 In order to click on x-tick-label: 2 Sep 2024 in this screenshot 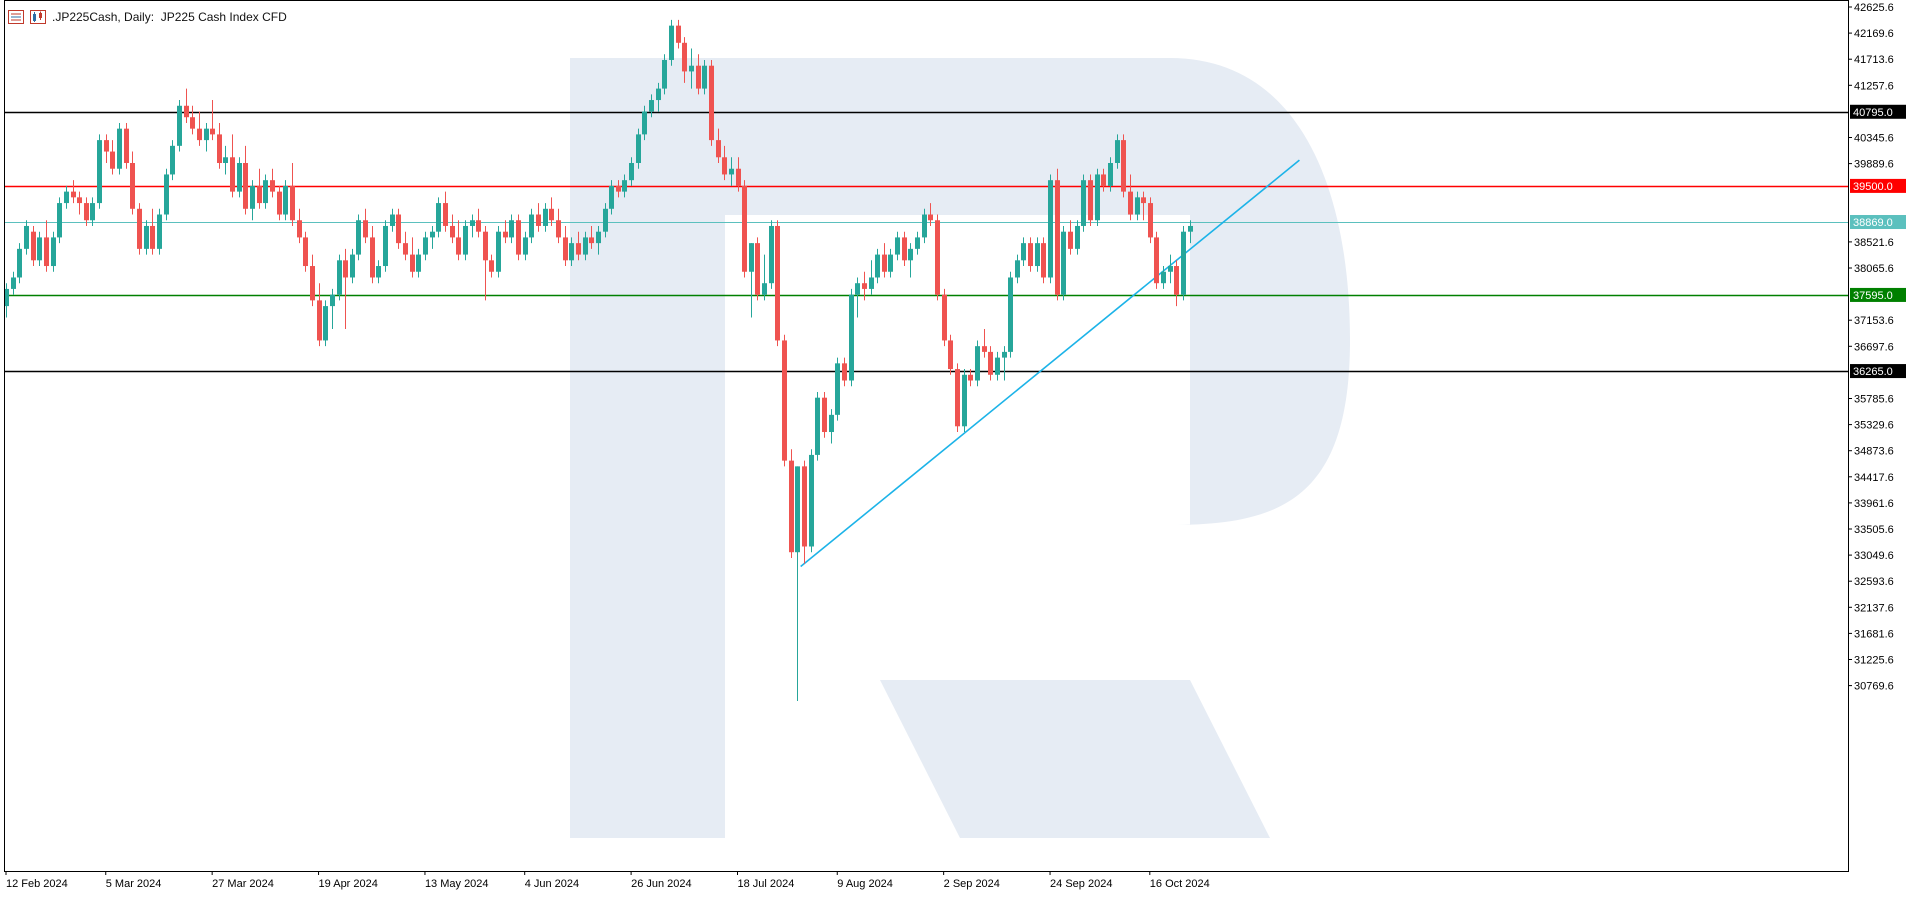, I will do `click(972, 884)`.